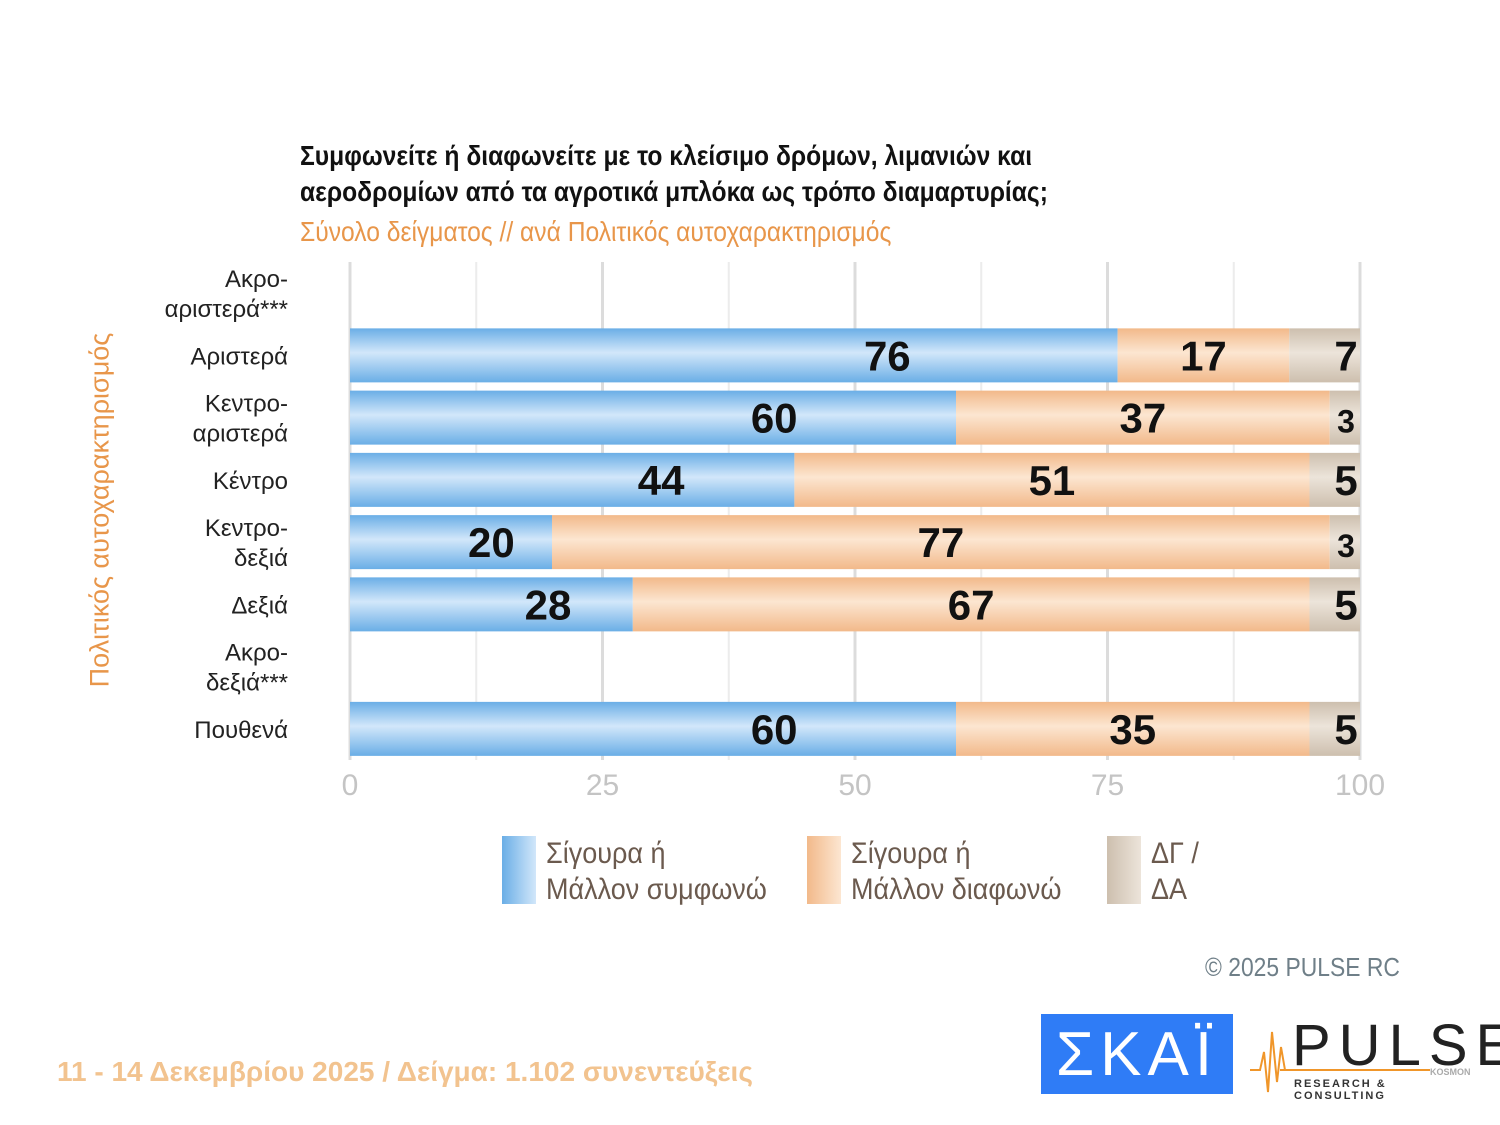  Describe the element at coordinates (1175, 853) in the screenshot. I see `legend-label: ΔΓ /` at that location.